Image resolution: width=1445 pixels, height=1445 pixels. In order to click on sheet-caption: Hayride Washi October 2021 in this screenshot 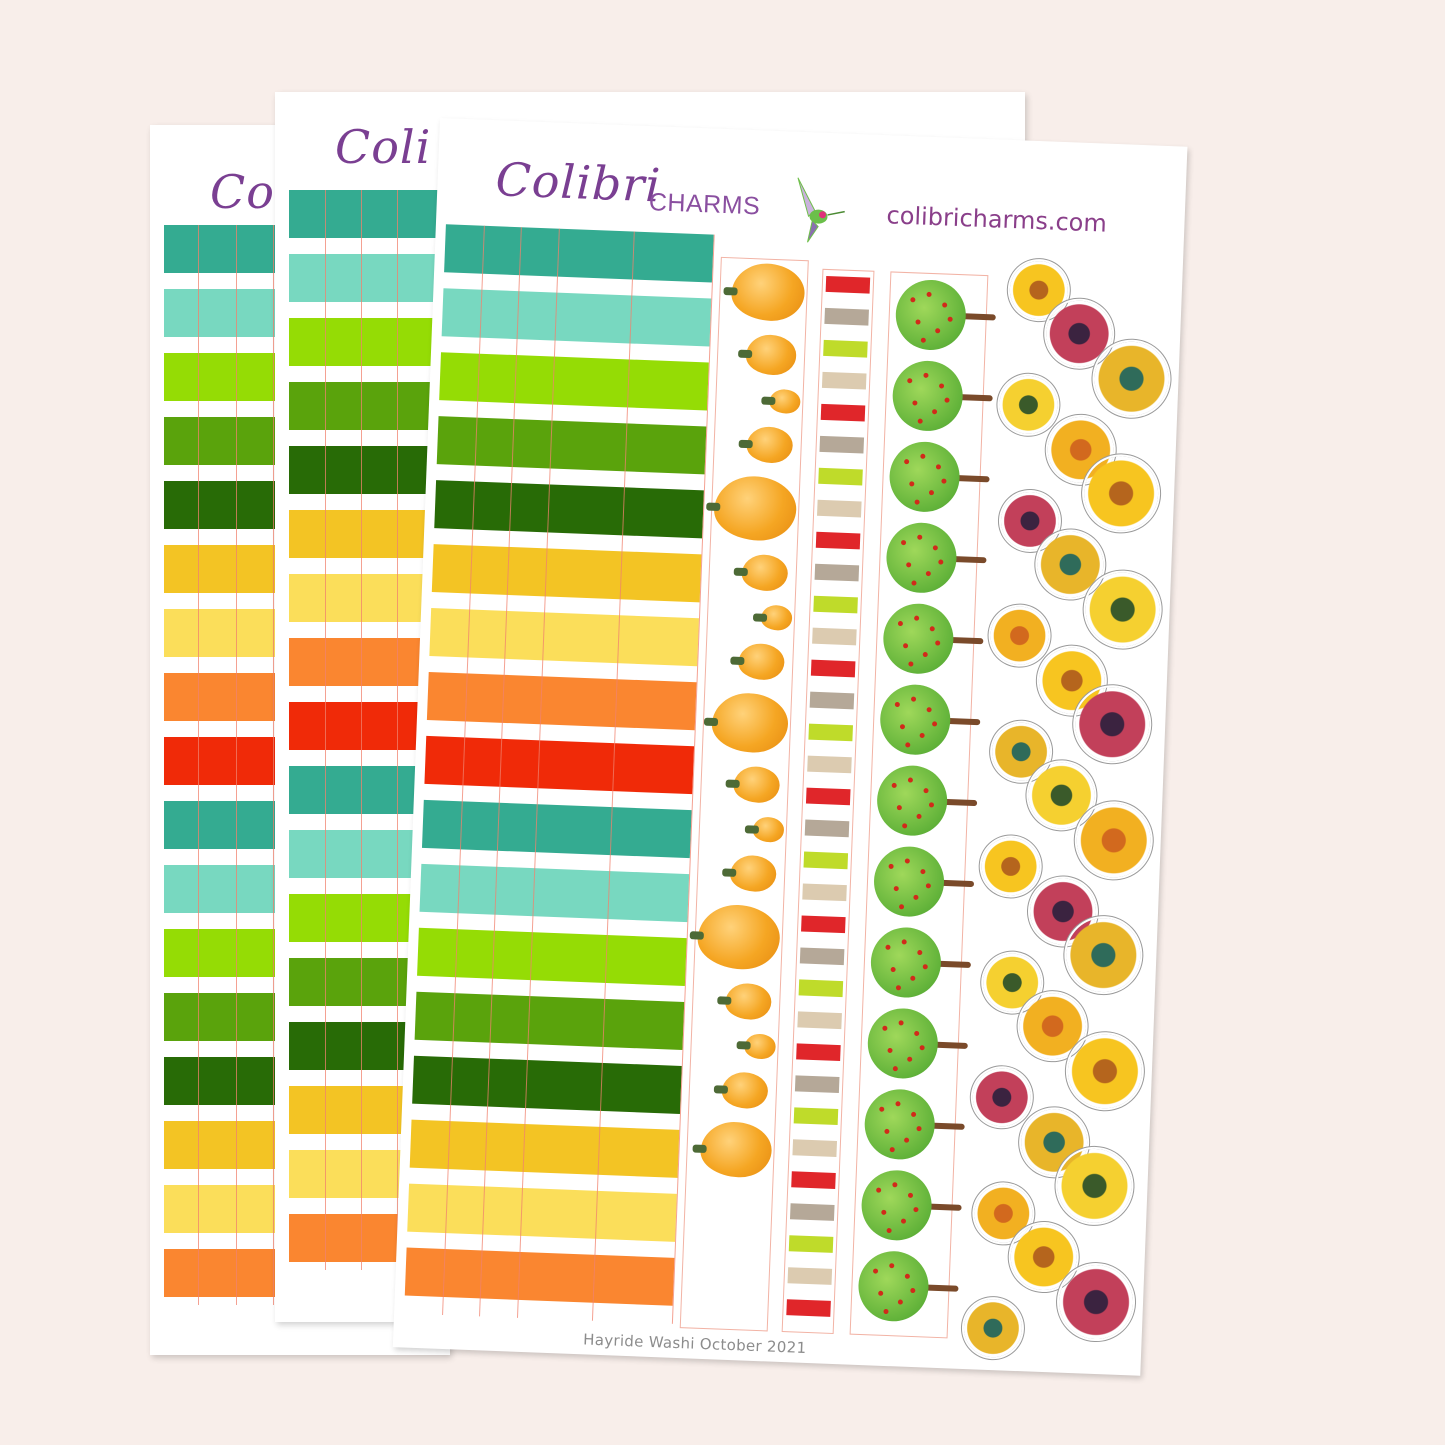, I will do `click(694, 1343)`.